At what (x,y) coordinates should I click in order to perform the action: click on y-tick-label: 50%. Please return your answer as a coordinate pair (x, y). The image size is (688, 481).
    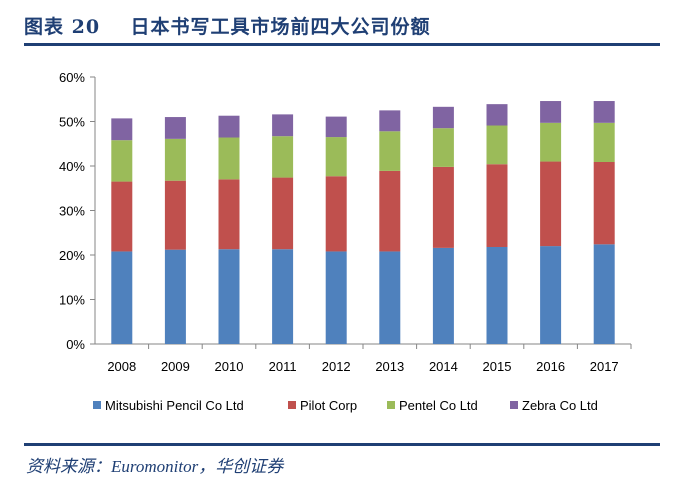
    Looking at the image, I should click on (72, 122).